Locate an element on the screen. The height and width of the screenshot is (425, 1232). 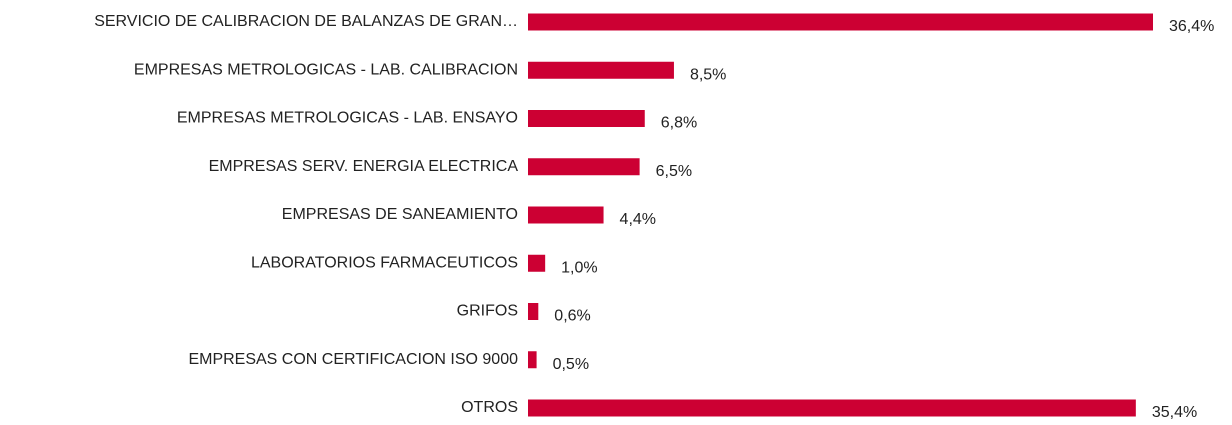
value-label: 4,4% is located at coordinates (638, 219).